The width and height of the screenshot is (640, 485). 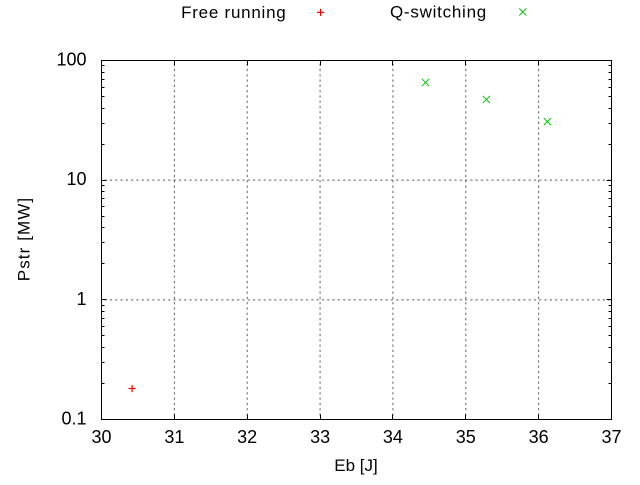 I want to click on svg-text: 31, so click(x=174, y=437).